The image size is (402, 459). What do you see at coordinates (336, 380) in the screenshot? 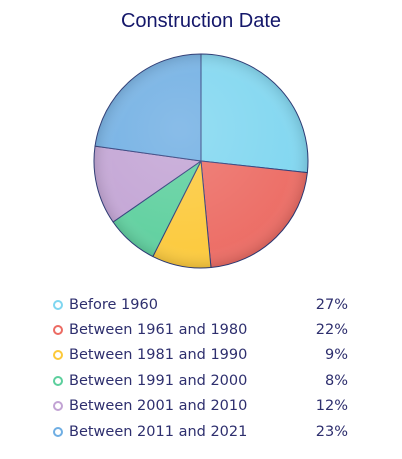
I see `legend-value: 8%` at bounding box center [336, 380].